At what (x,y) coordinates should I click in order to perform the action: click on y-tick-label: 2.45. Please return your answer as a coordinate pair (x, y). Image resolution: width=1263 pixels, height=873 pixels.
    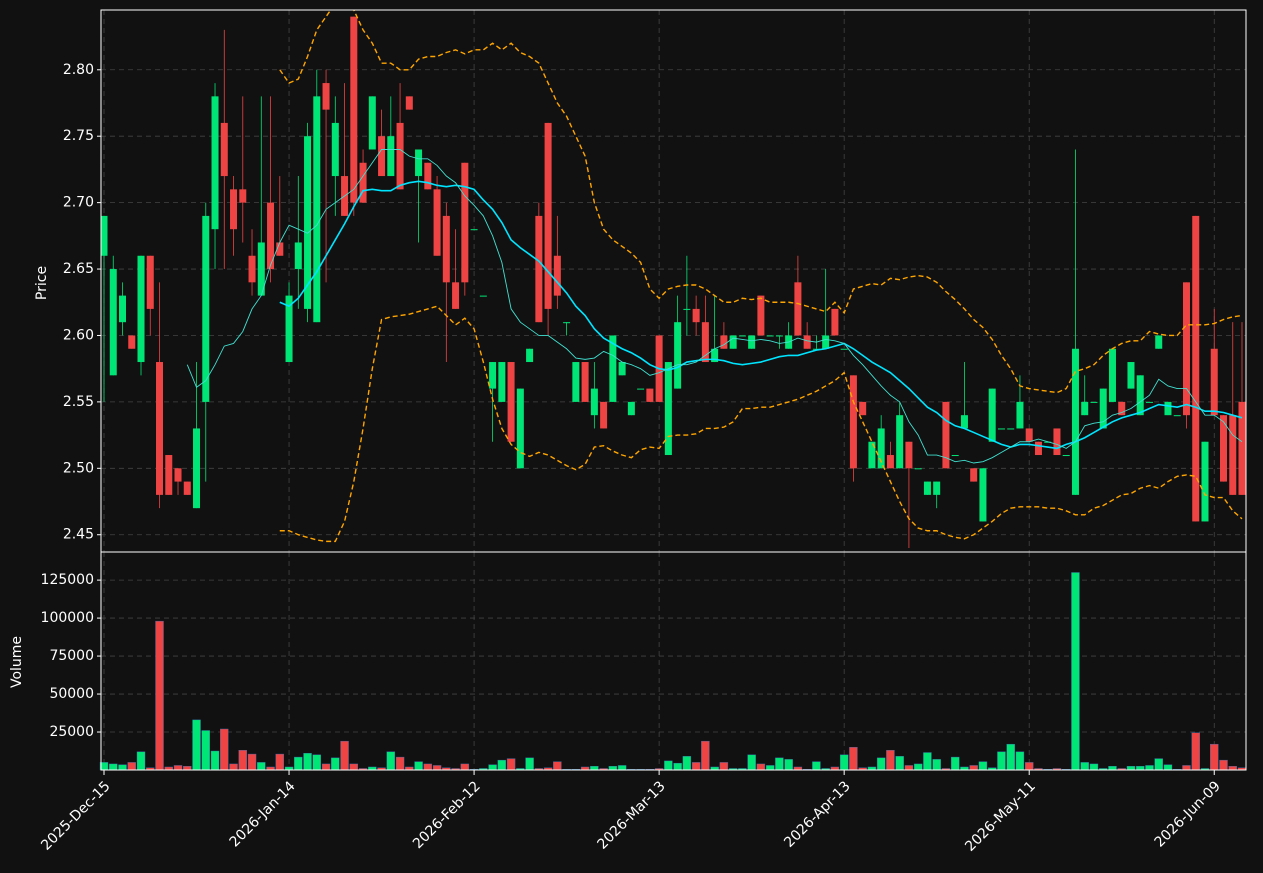
    Looking at the image, I should click on (78, 535).